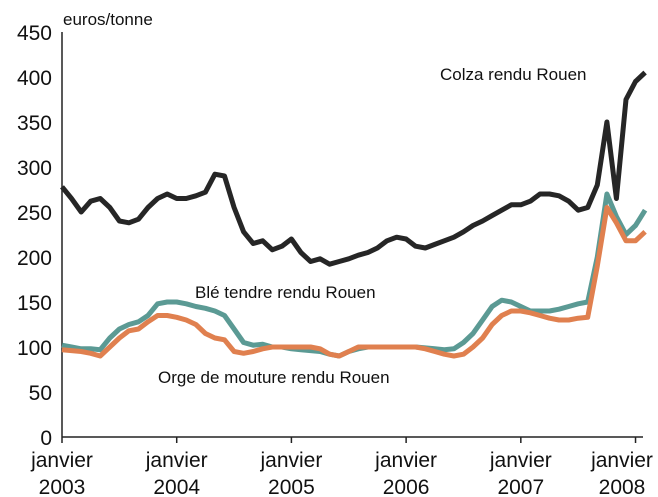 The height and width of the screenshot is (497, 658). What do you see at coordinates (108, 19) in the screenshot?
I see `y-axis-unit: euros/tonne` at bounding box center [108, 19].